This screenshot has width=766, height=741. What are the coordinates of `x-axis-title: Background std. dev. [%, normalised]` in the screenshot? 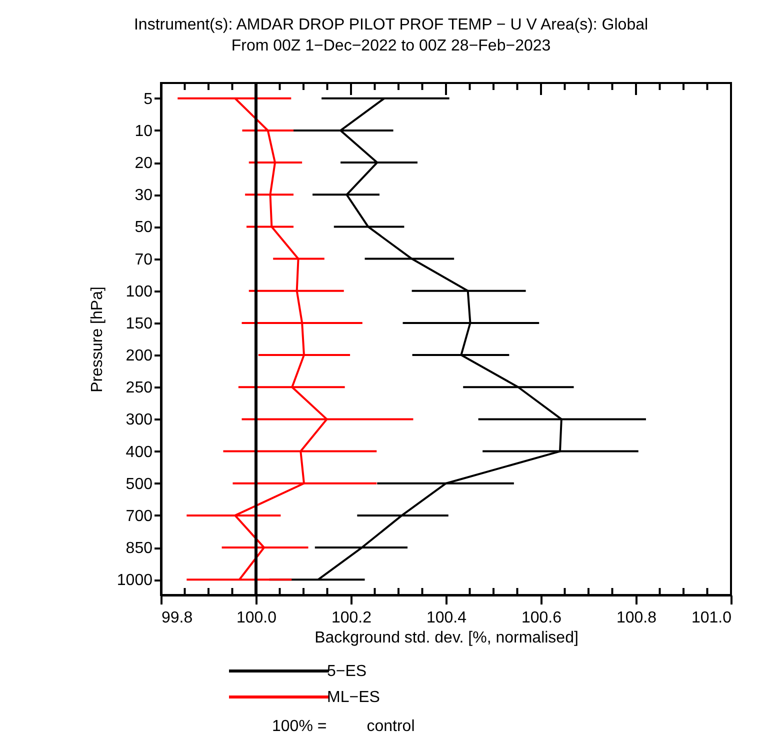 It's located at (446, 638).